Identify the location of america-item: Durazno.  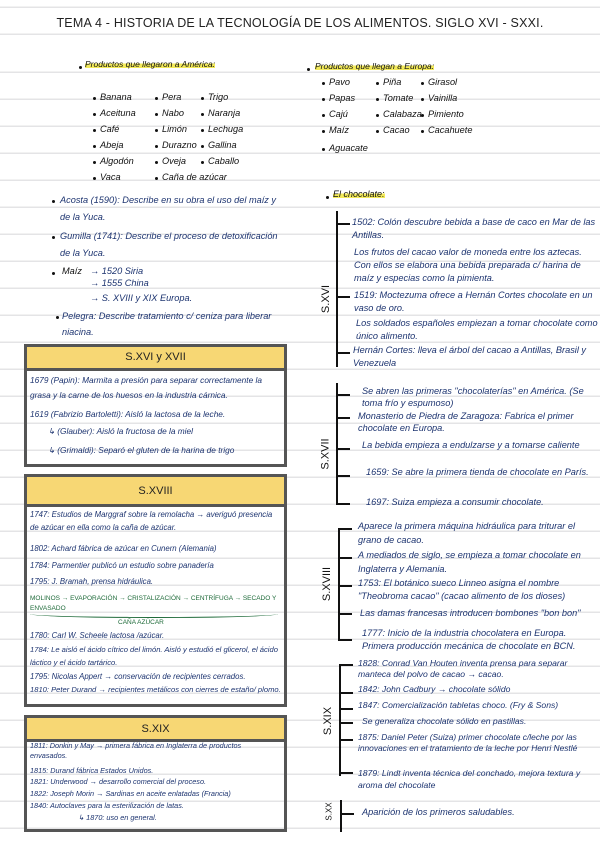
(179, 145).